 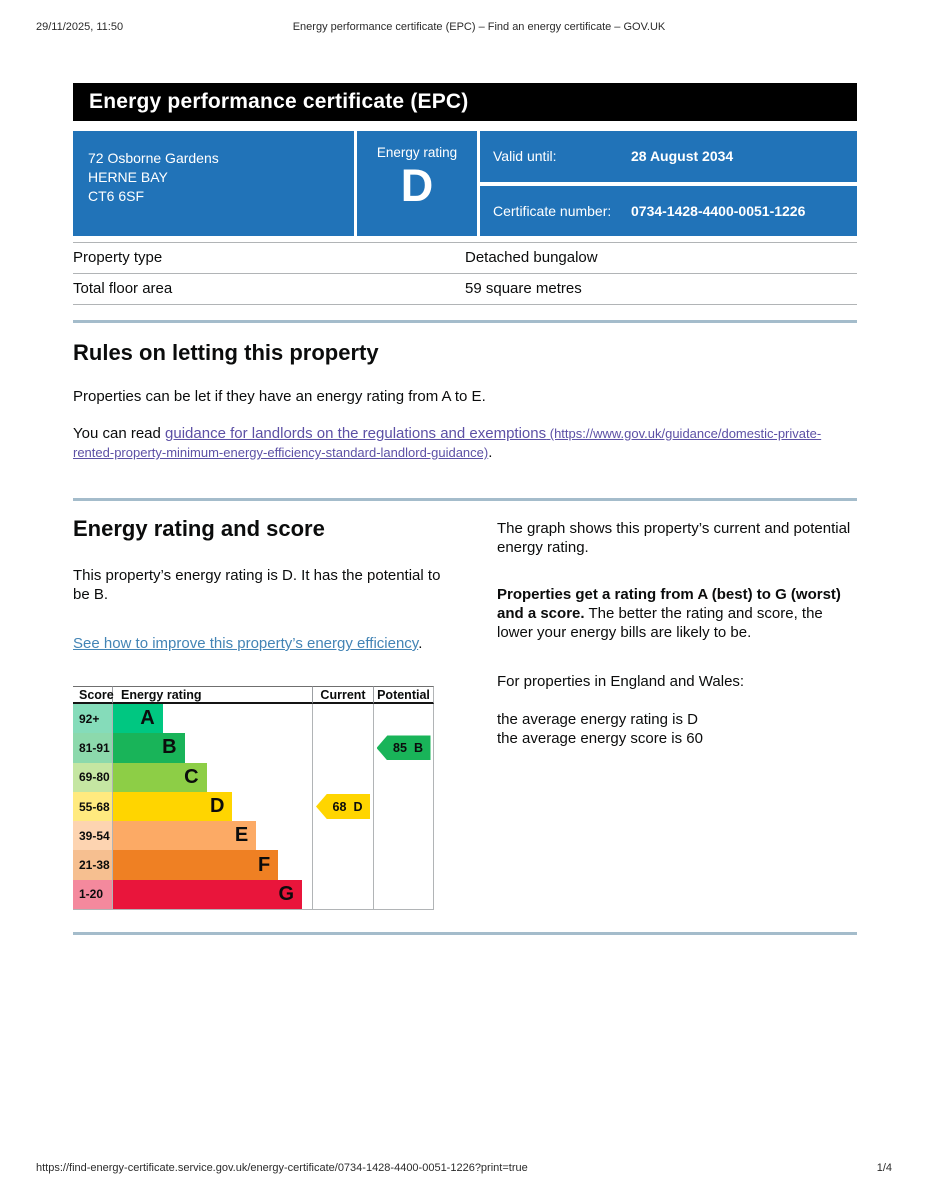 I want to click on band-score-range: 55-68, so click(x=93, y=806).